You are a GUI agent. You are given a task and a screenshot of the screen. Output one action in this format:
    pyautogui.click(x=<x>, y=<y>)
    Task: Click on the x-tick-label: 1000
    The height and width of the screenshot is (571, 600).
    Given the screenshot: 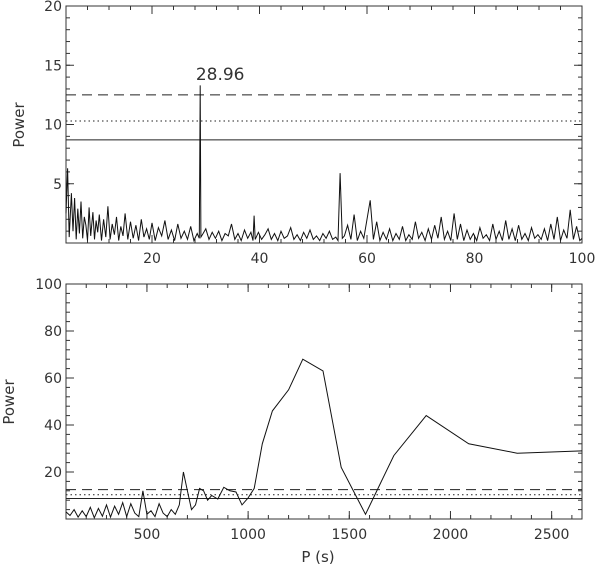 What is the action you would take?
    pyautogui.click(x=248, y=535)
    